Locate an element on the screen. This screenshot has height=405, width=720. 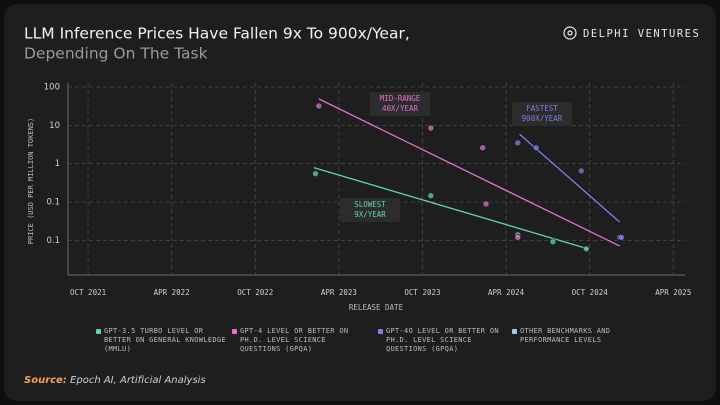
y-axis-label: PRICE (USD PER MILLION TOKENS) is located at coordinates (31, 181).